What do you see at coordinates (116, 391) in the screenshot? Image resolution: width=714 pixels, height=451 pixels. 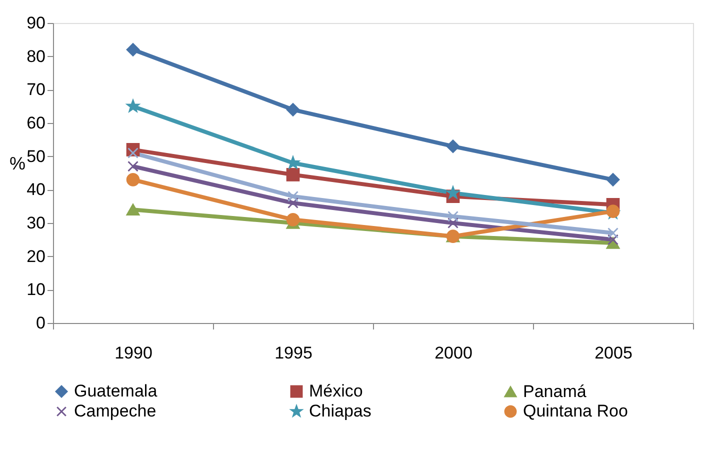 I see `legend-label: Guatemala` at bounding box center [116, 391].